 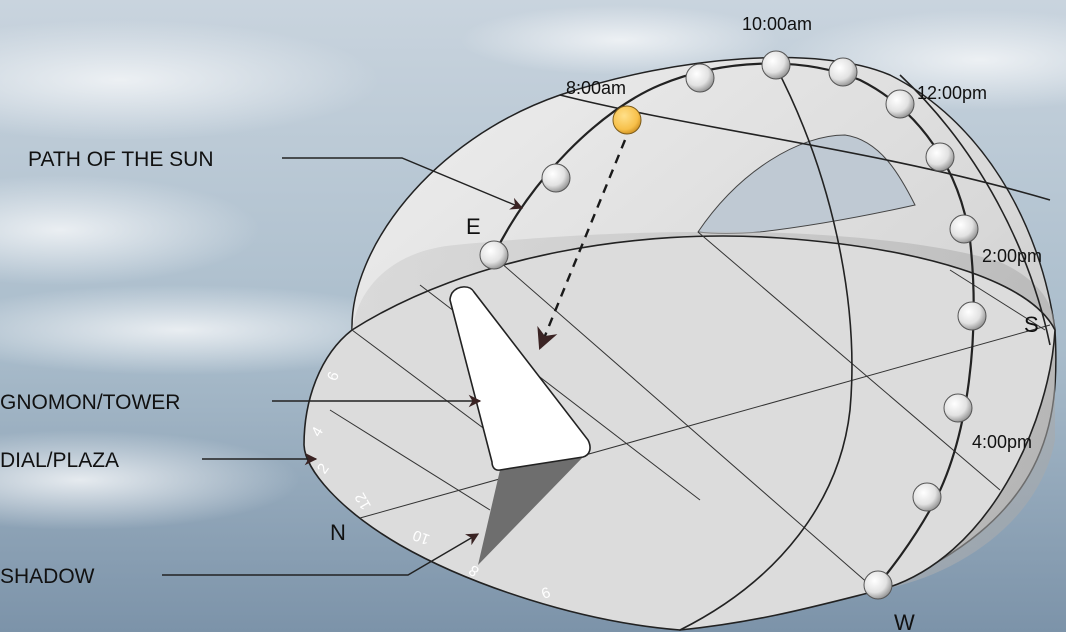 What do you see at coordinates (121, 159) in the screenshot?
I see `label-path-of-sun: PATH OF THE SUN` at bounding box center [121, 159].